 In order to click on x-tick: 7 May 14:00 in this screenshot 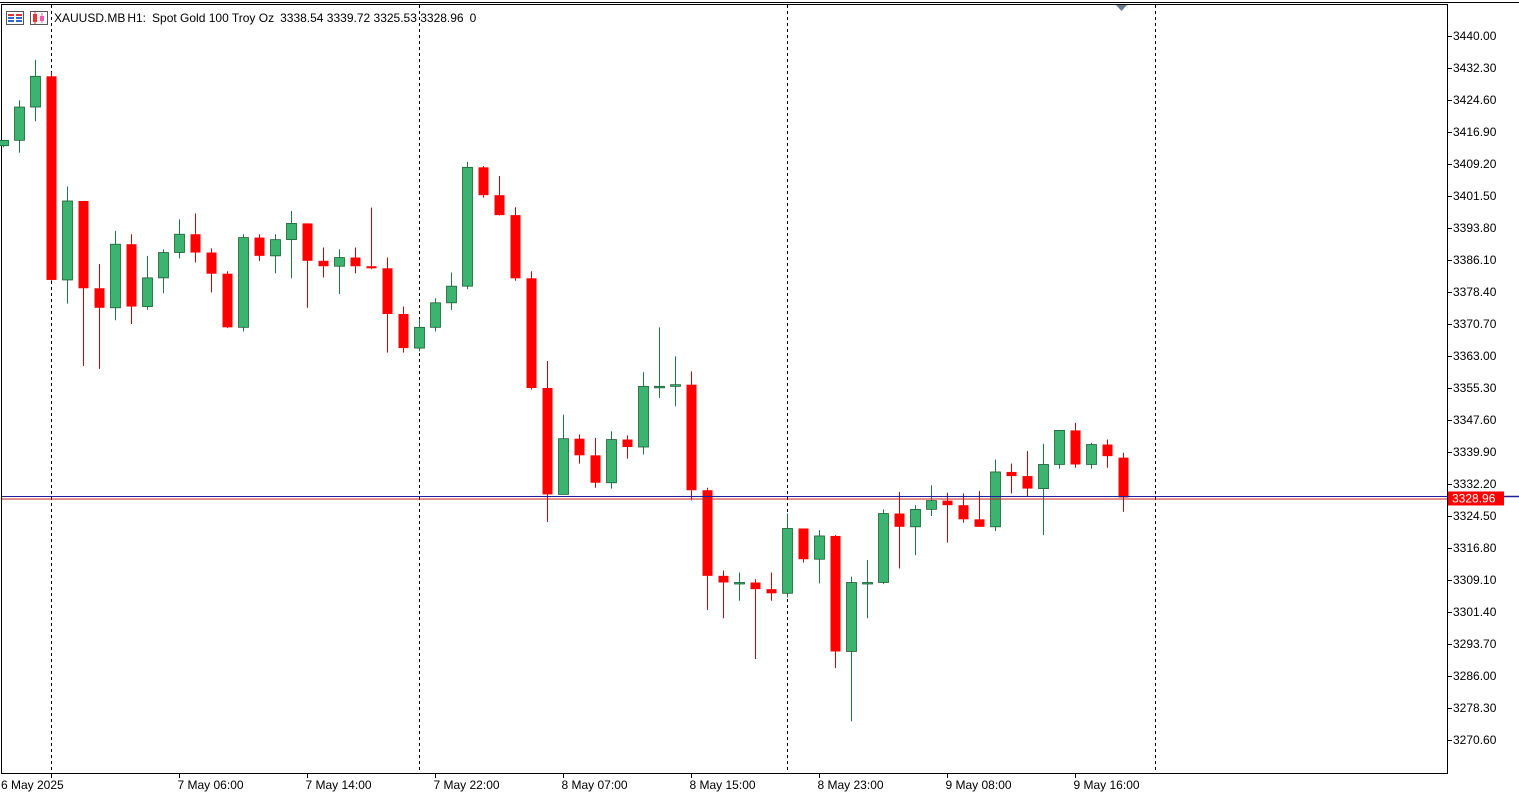, I will do `click(339, 782)`.